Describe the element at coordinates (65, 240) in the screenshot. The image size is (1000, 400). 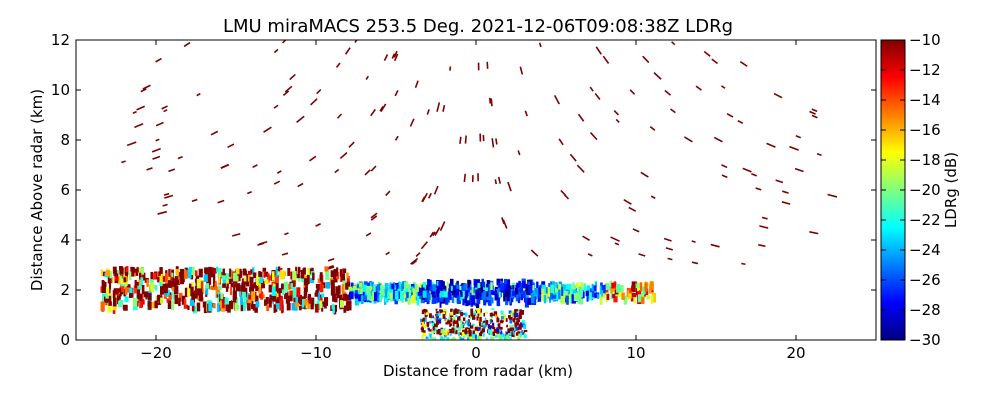
I see `y-tick-label: 4` at that location.